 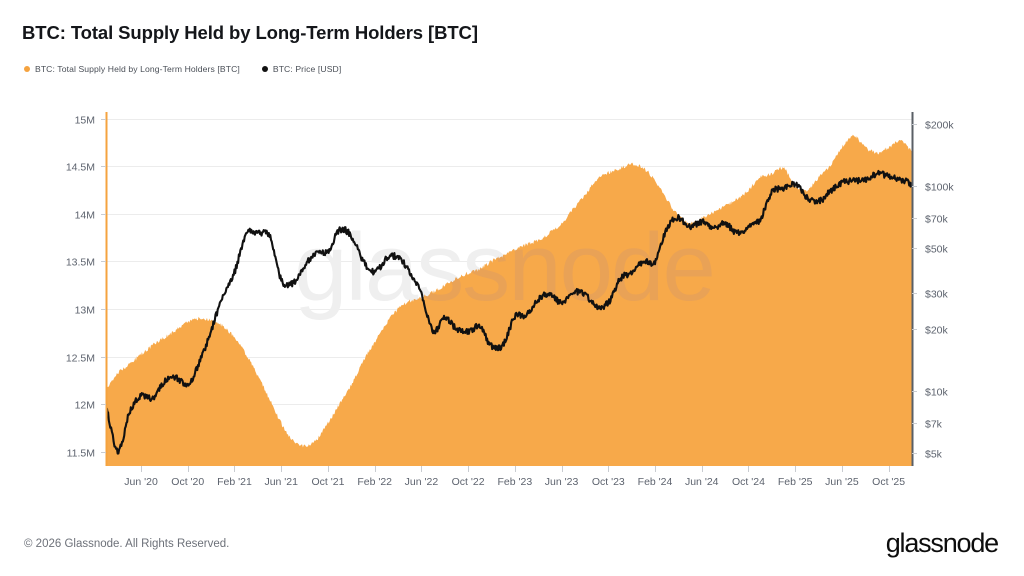 I want to click on x-axis-tick-label: Jun '23, so click(x=562, y=482).